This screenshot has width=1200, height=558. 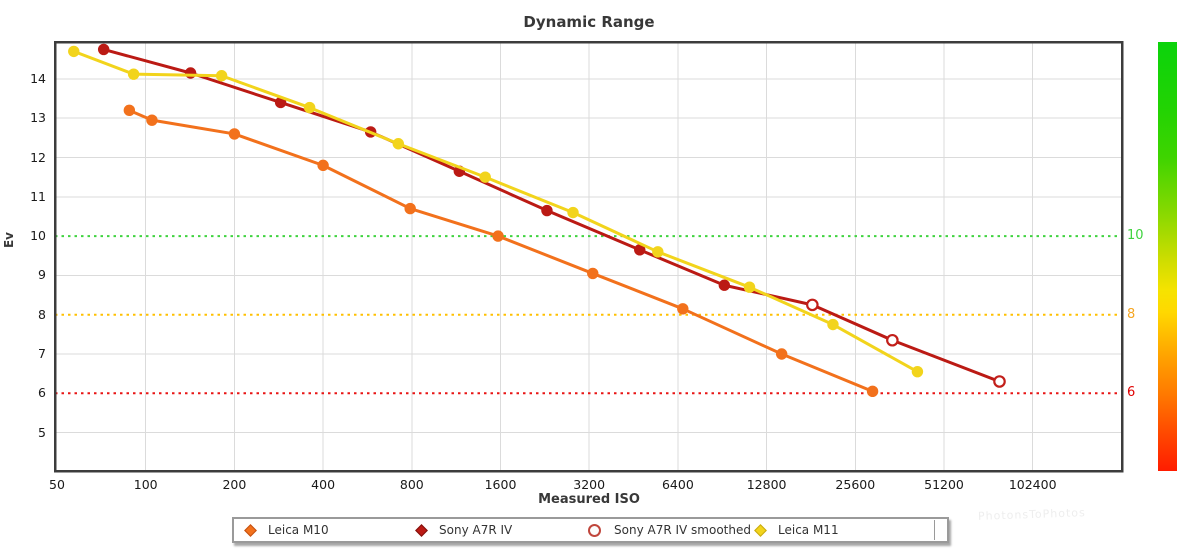 What do you see at coordinates (944, 484) in the screenshot?
I see `x-tick-label: 51200` at bounding box center [944, 484].